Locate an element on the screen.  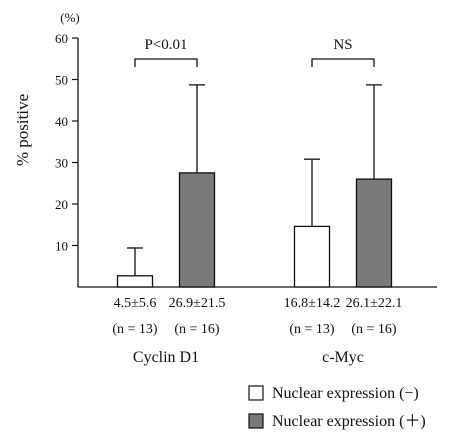
significance-label: NS is located at coordinates (342, 45).